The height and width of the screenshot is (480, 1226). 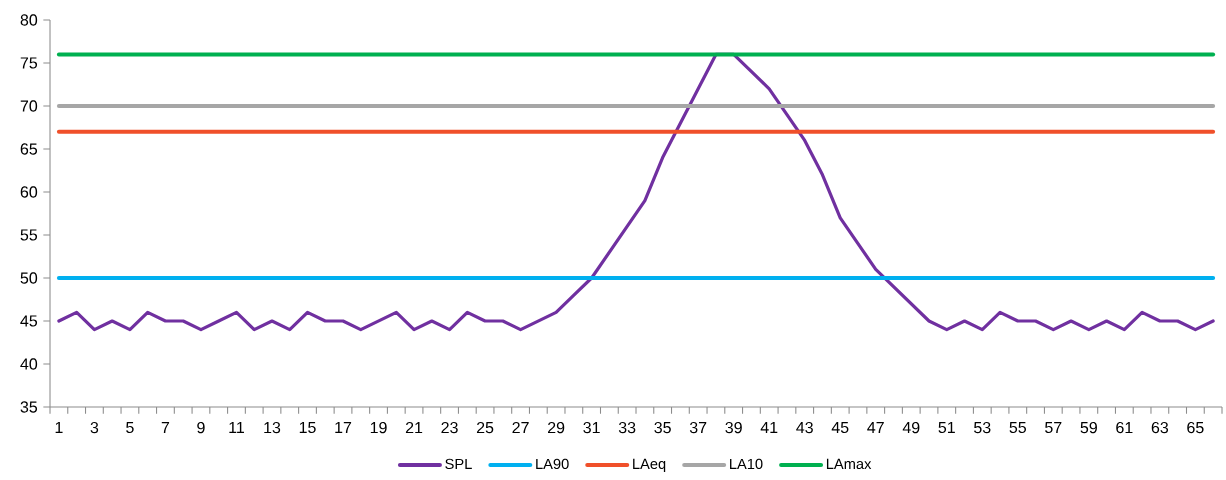 What do you see at coordinates (1018, 427) in the screenshot?
I see `x-tick-label: 55` at bounding box center [1018, 427].